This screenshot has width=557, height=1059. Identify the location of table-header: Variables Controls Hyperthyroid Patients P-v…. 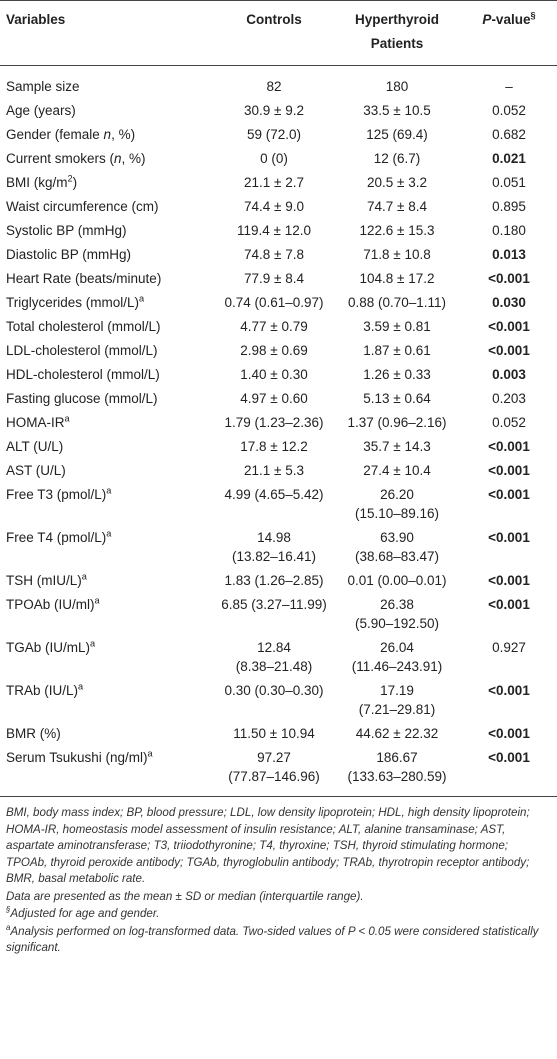
(278, 33).